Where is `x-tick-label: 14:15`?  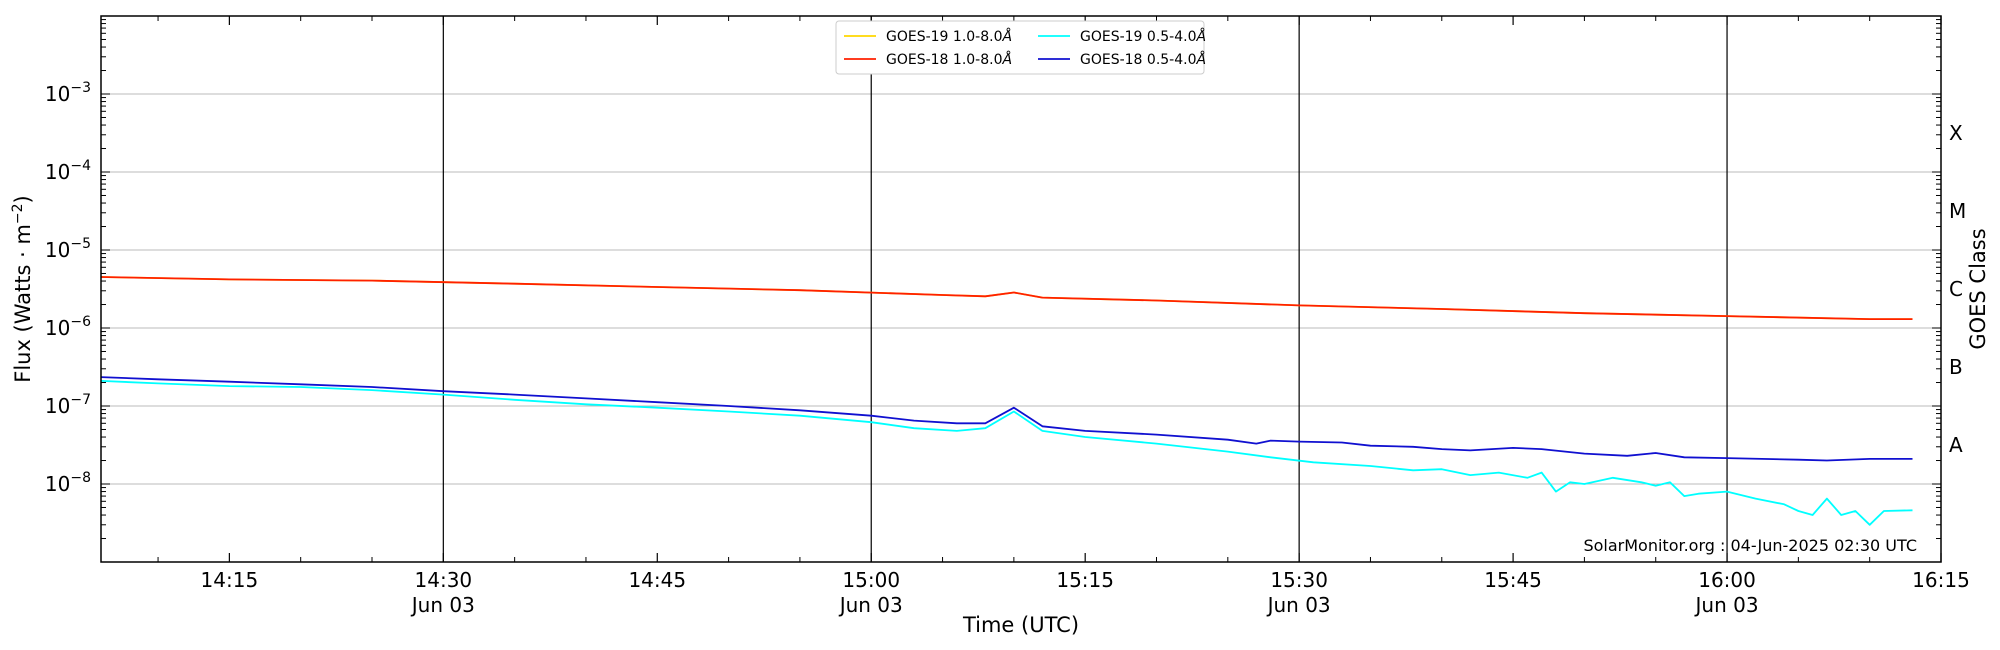 x-tick-label: 14:15 is located at coordinates (230, 580).